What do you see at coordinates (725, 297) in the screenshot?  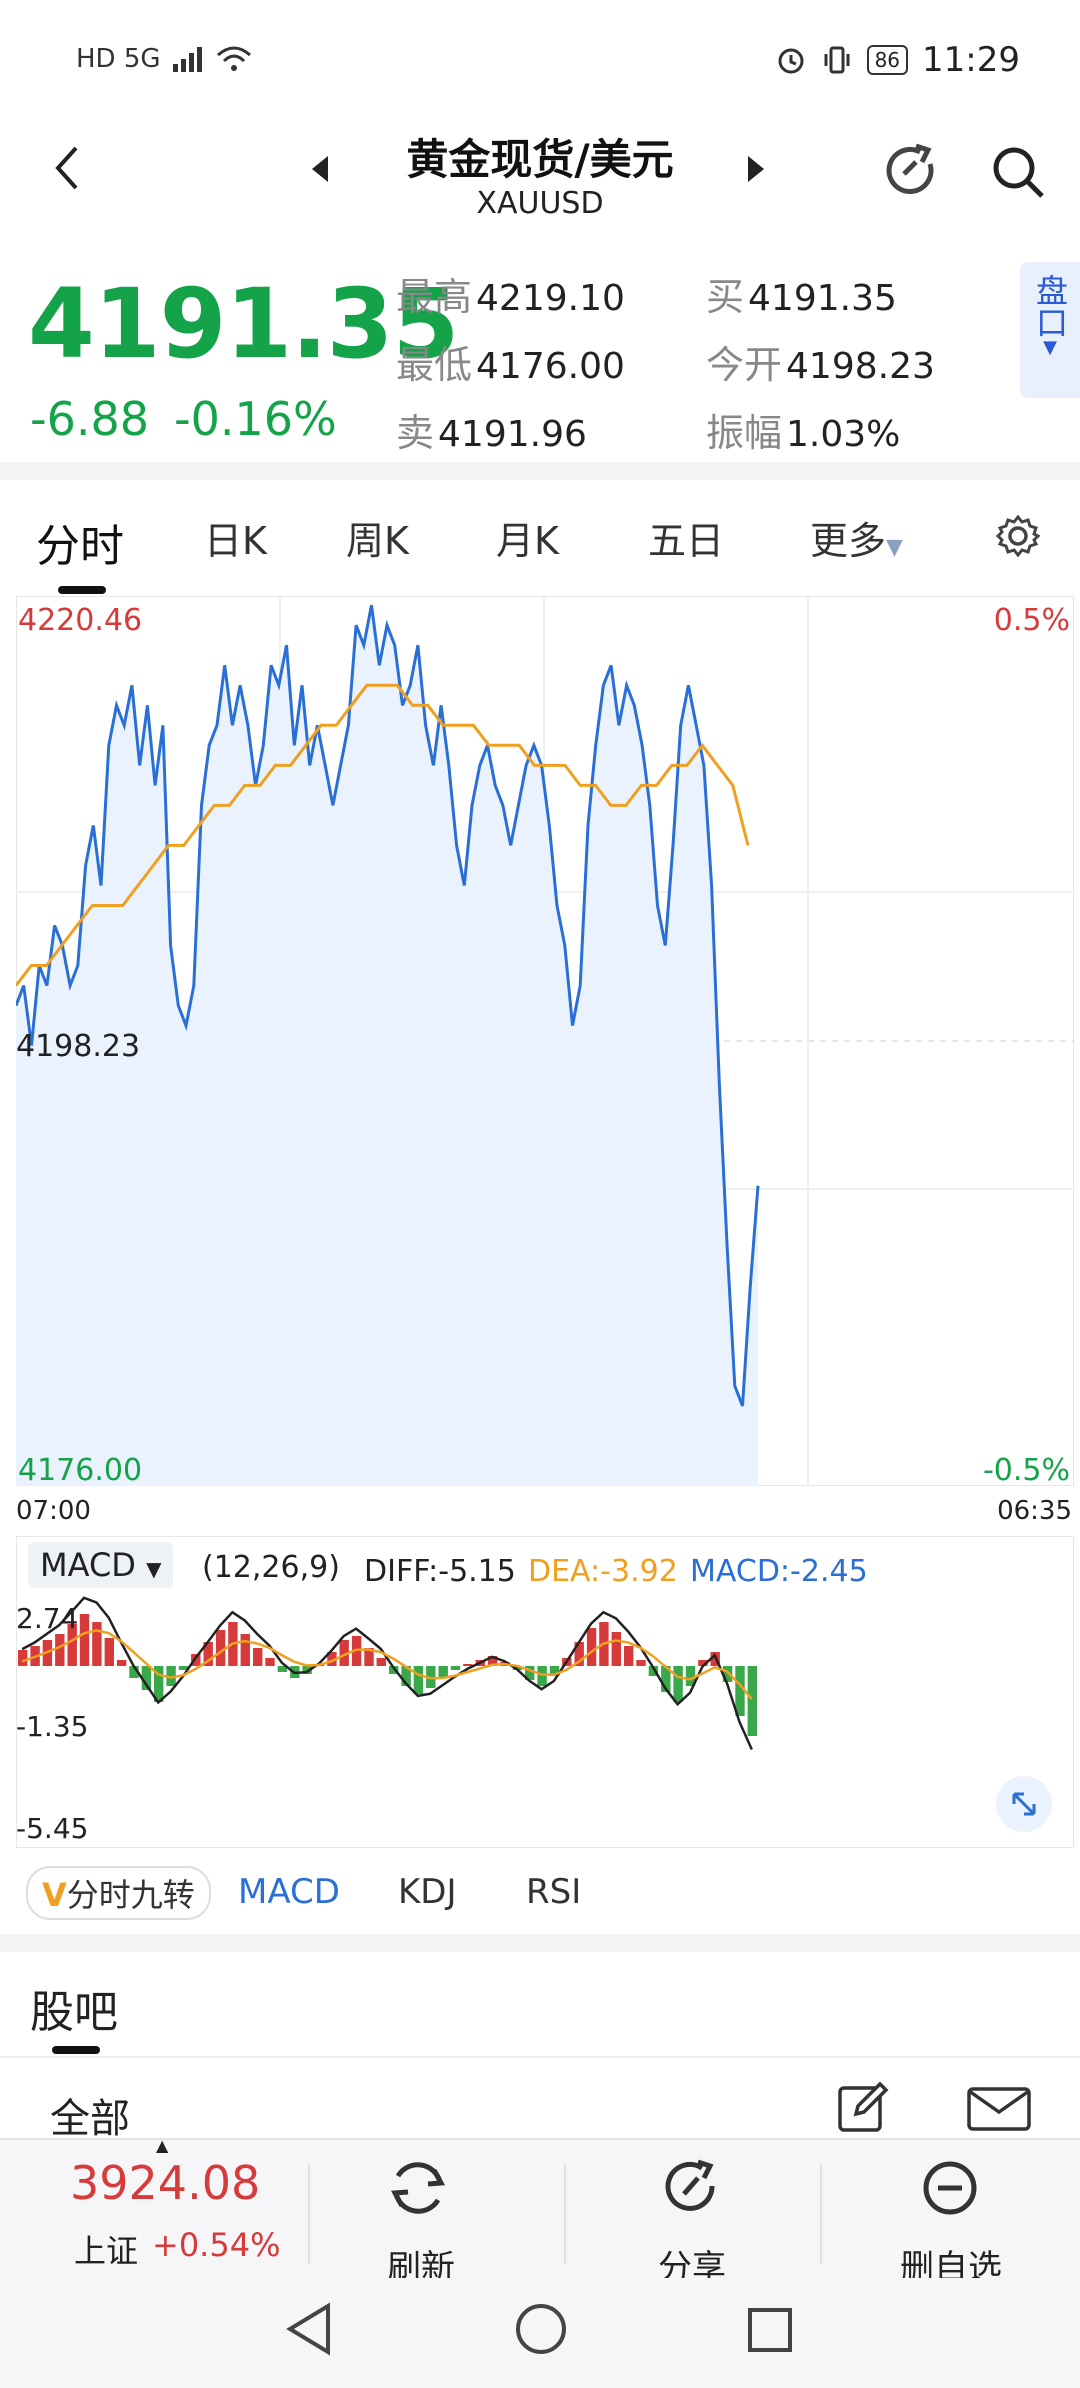 I see `quote-buy-label: 买` at bounding box center [725, 297].